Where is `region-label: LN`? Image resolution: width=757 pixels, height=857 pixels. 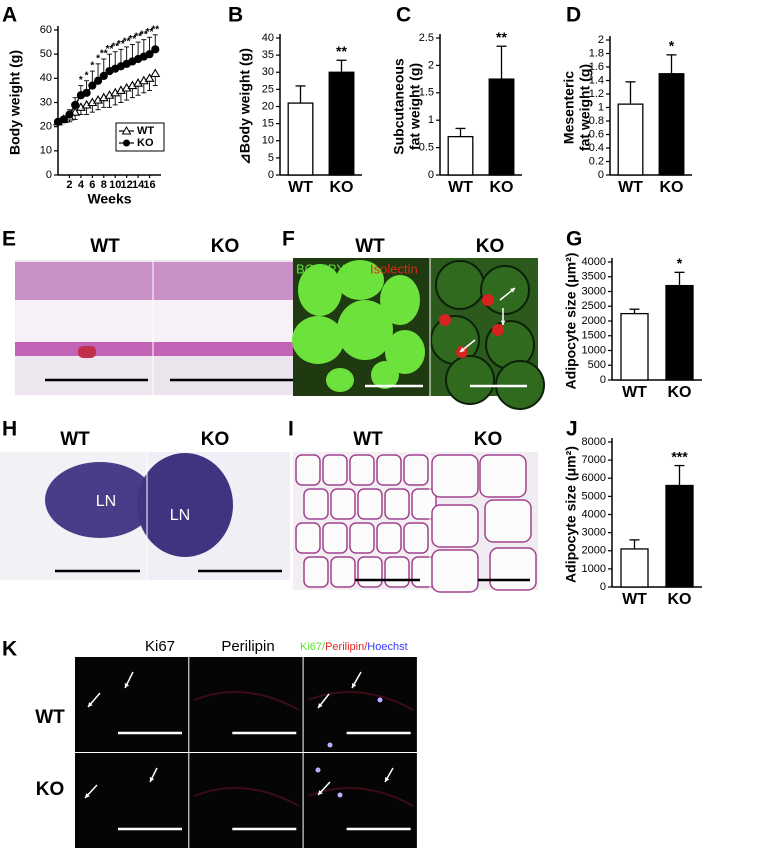
region-label: LN is located at coordinates (180, 515).